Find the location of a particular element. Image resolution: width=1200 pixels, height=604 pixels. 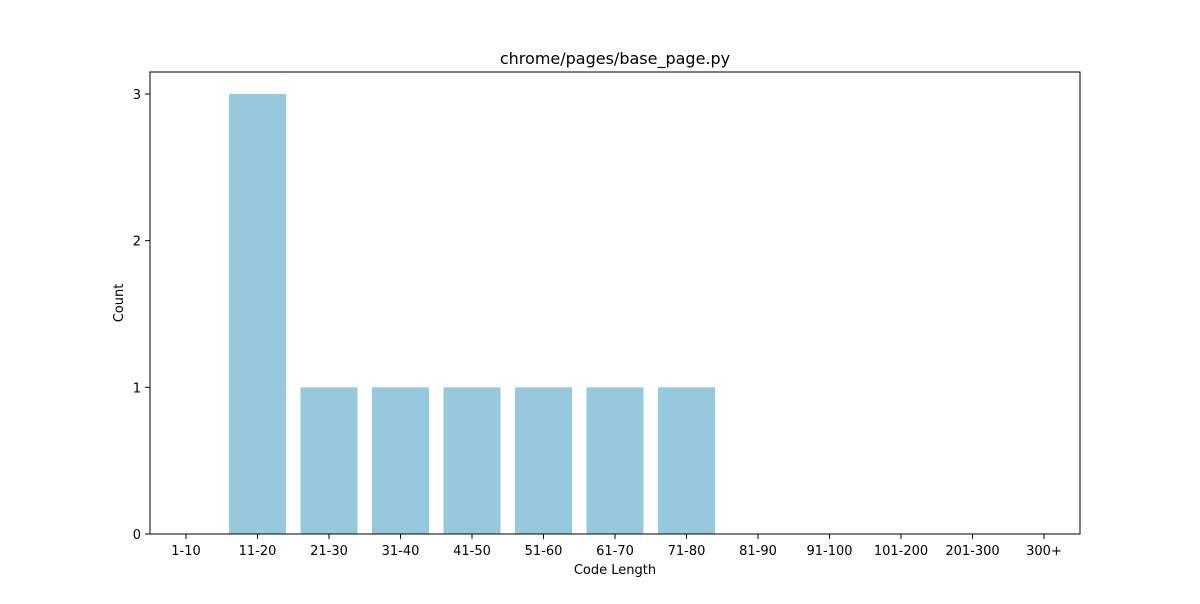

y-axis-ticks: 0 1 2 3 is located at coordinates (141, 315).